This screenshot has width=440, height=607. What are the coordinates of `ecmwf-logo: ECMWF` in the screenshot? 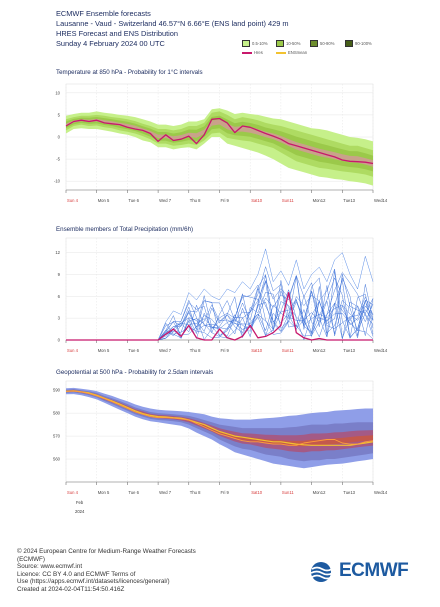 It's located at (367, 571).